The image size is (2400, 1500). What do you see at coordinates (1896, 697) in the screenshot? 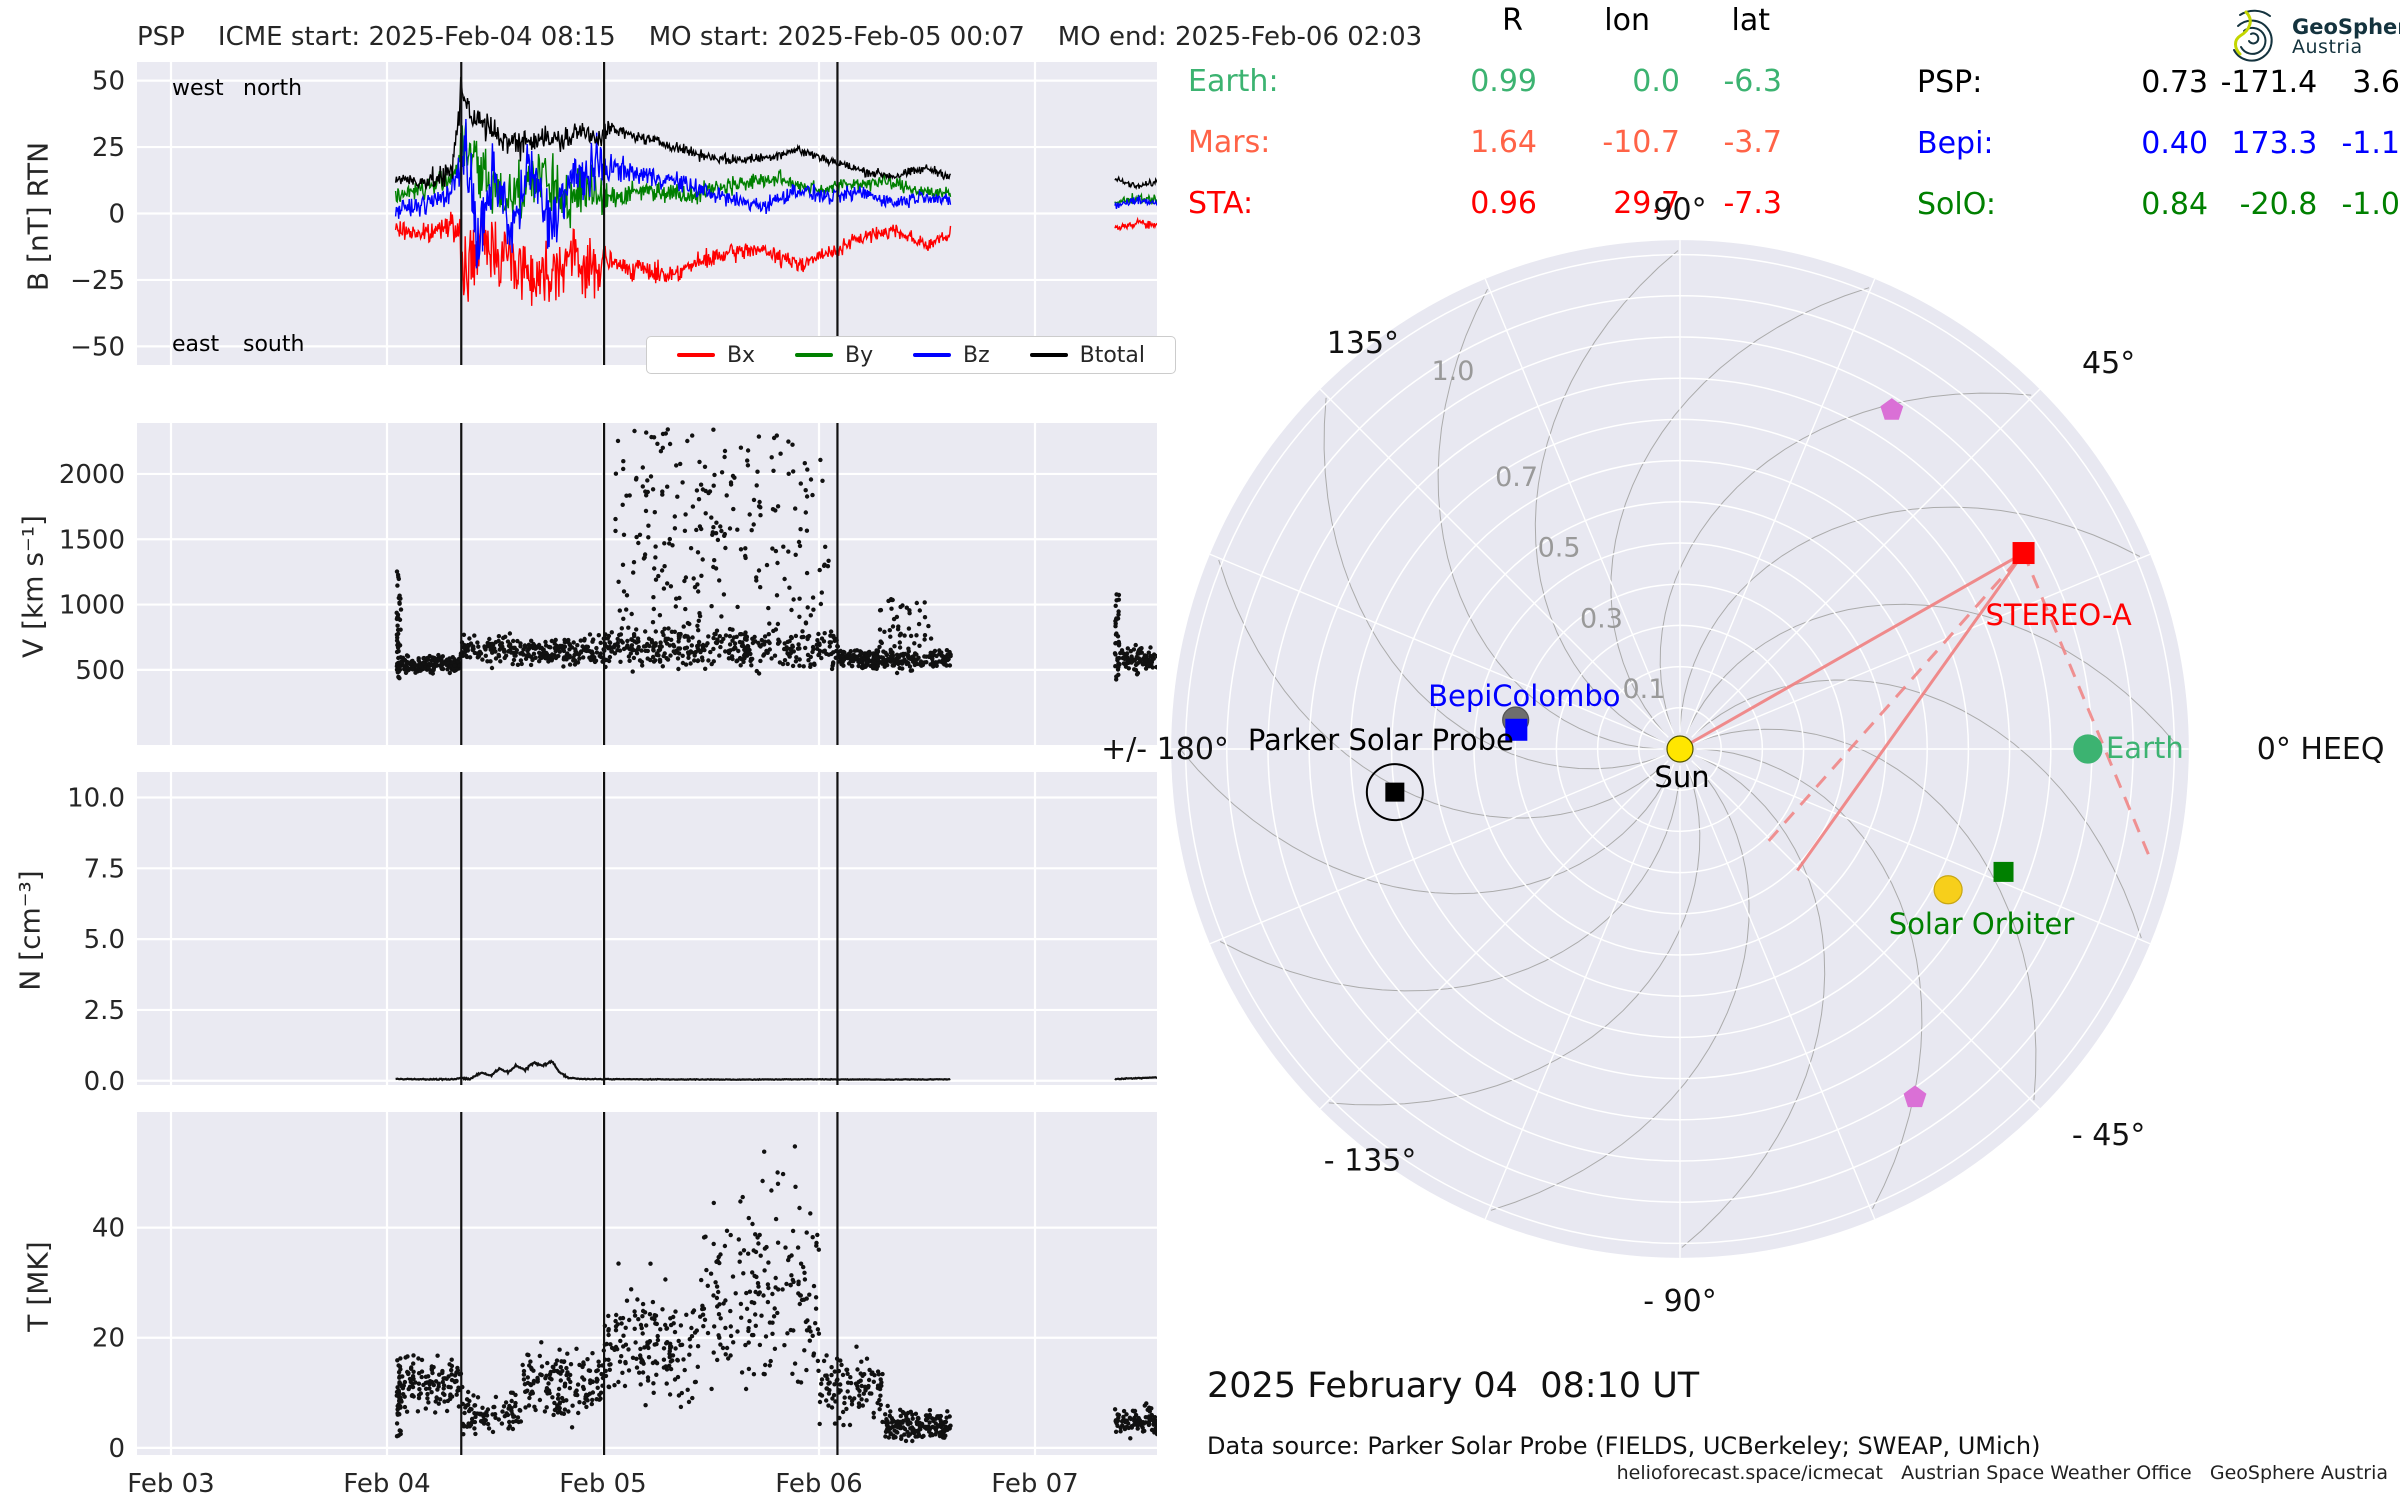
I see `cme-line-dashed` at bounding box center [1896, 697].